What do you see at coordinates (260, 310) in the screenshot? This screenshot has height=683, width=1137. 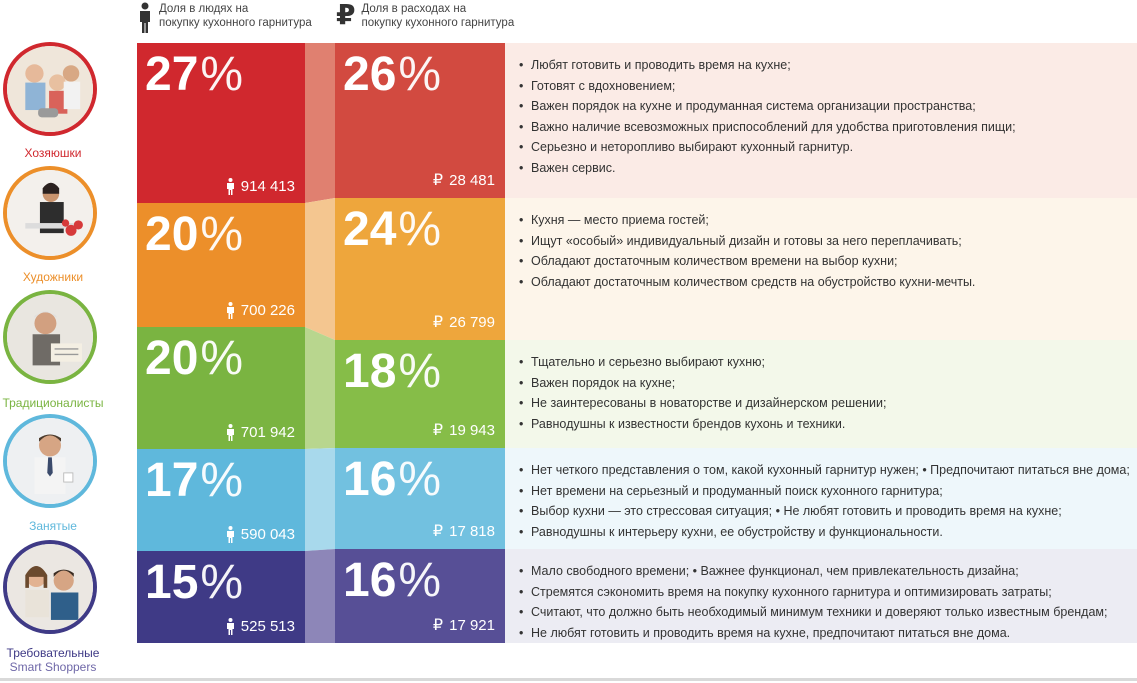 I see `people-count-artists: 700 226` at bounding box center [260, 310].